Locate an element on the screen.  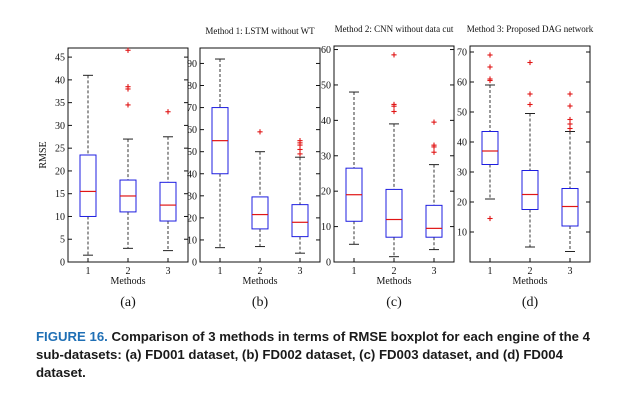
panel-title: Method 3: Proposed DAG network is located at coordinates (530, 29).